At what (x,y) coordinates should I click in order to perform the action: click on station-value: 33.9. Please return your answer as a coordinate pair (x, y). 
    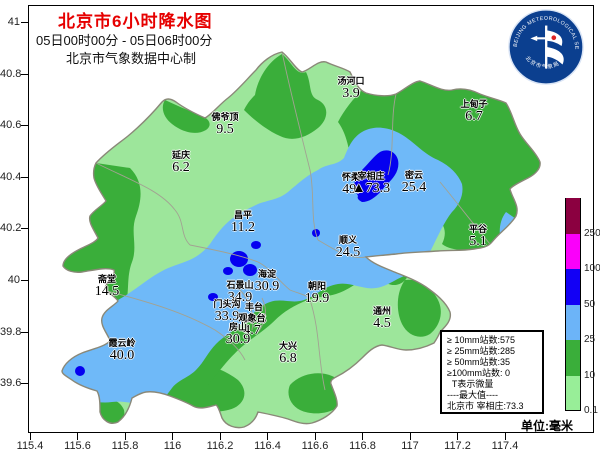
    Looking at the image, I should click on (227, 316).